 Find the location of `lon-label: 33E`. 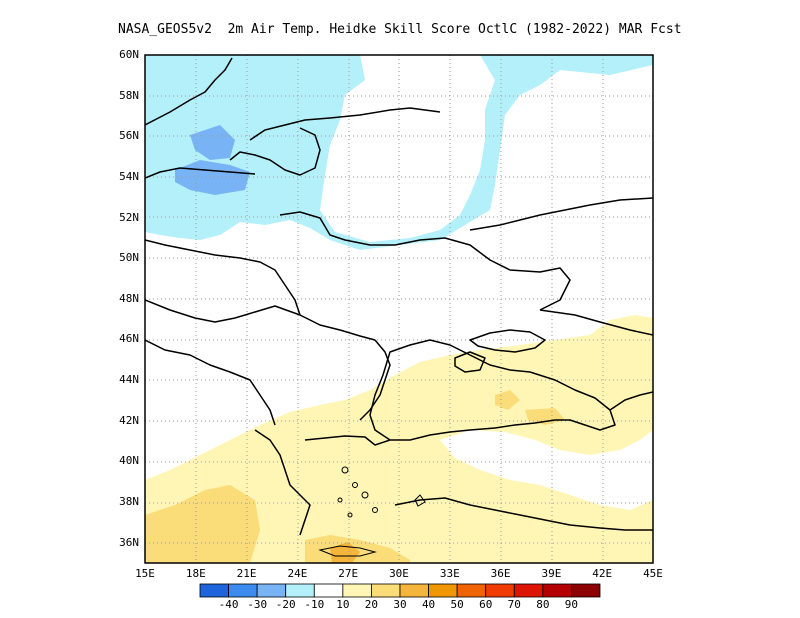

lon-label: 33E is located at coordinates (449, 573).